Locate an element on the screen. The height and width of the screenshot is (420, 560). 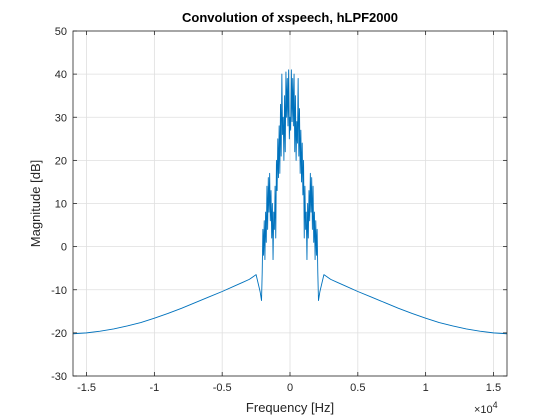
y-tick-label: 10 is located at coordinates (61, 205).